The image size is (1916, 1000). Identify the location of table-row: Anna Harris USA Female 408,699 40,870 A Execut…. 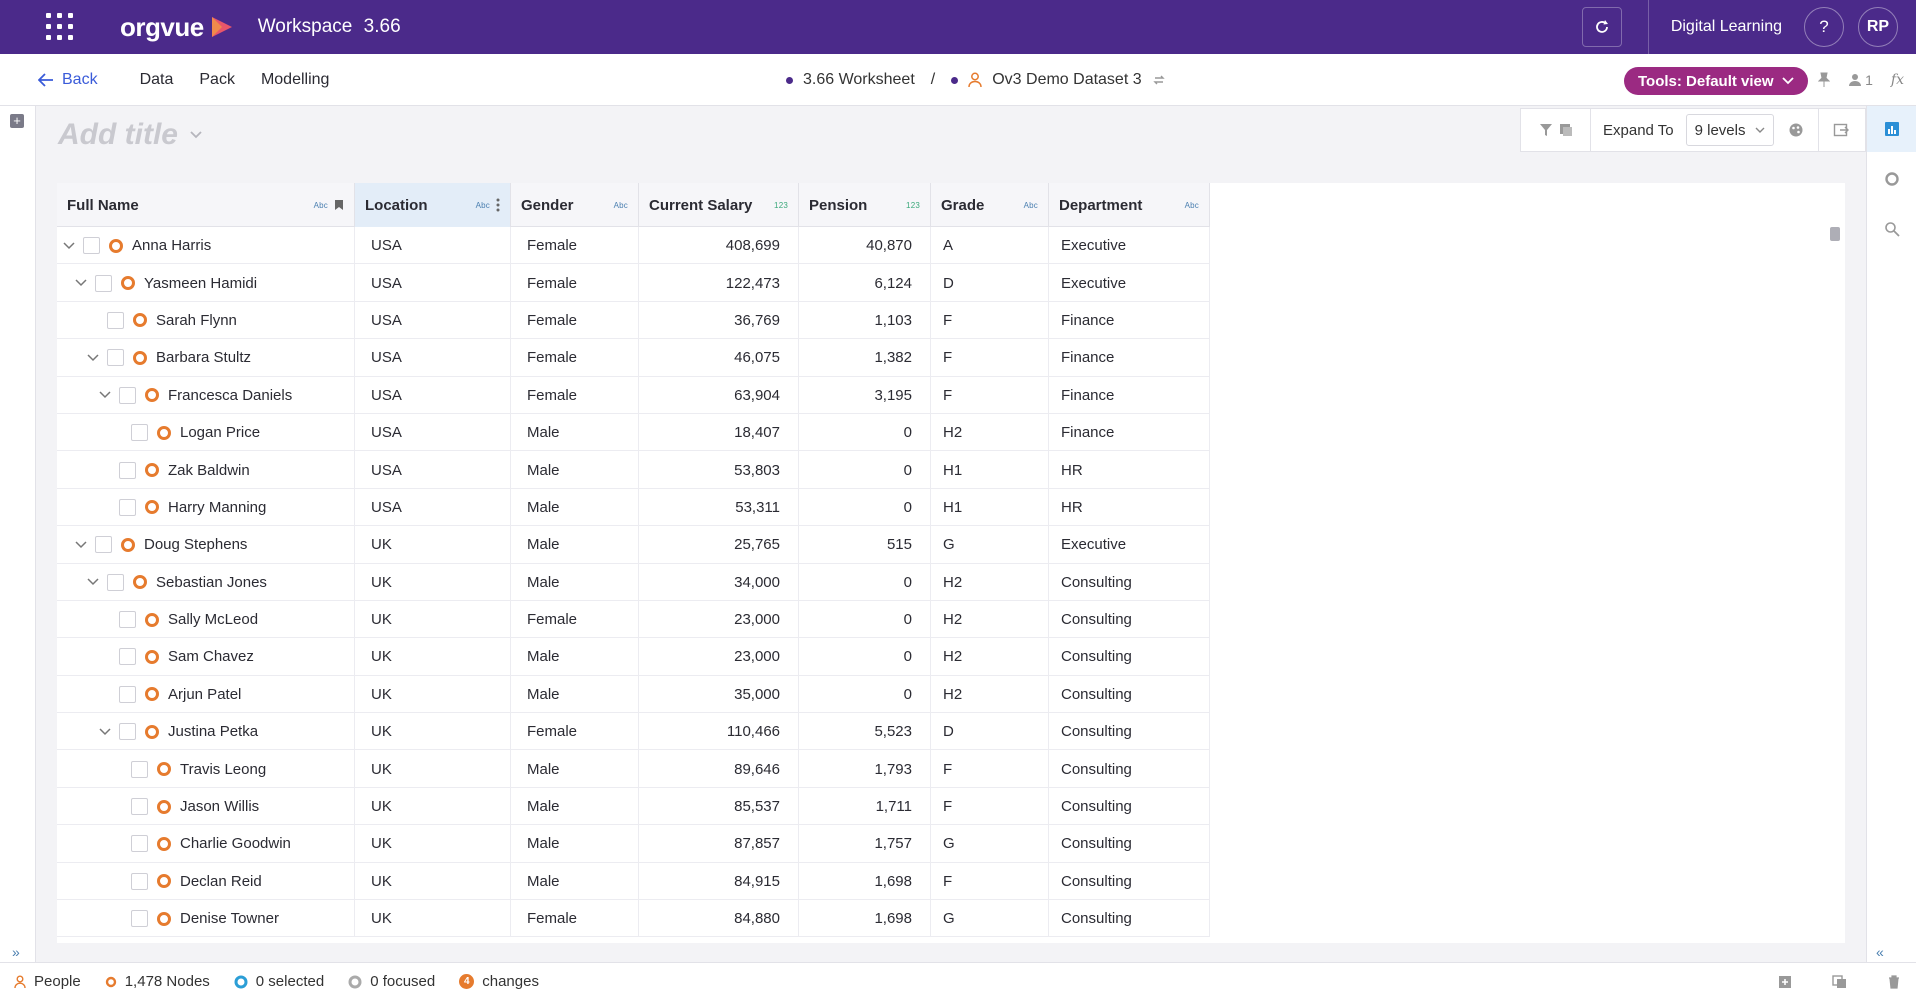
(633, 246).